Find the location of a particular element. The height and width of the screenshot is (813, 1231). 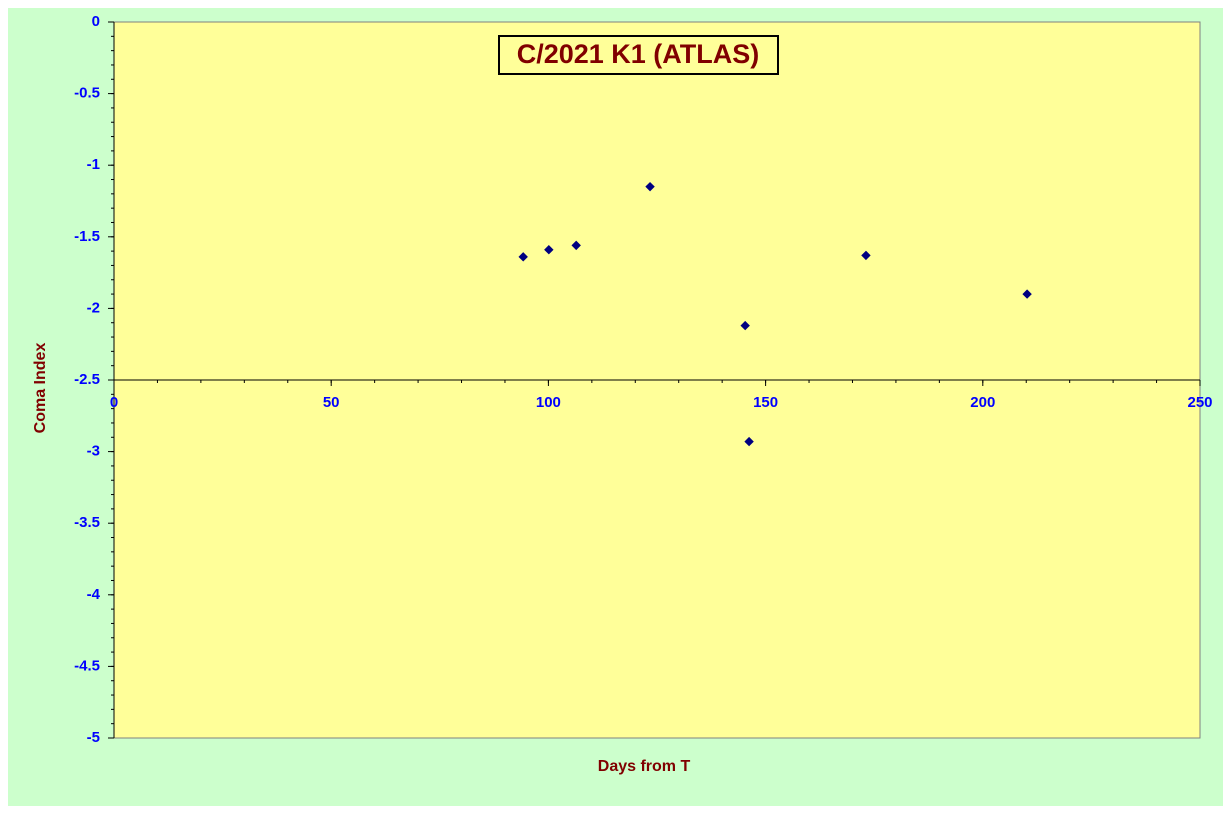

y-tick-label: -4 is located at coordinates (94, 594).